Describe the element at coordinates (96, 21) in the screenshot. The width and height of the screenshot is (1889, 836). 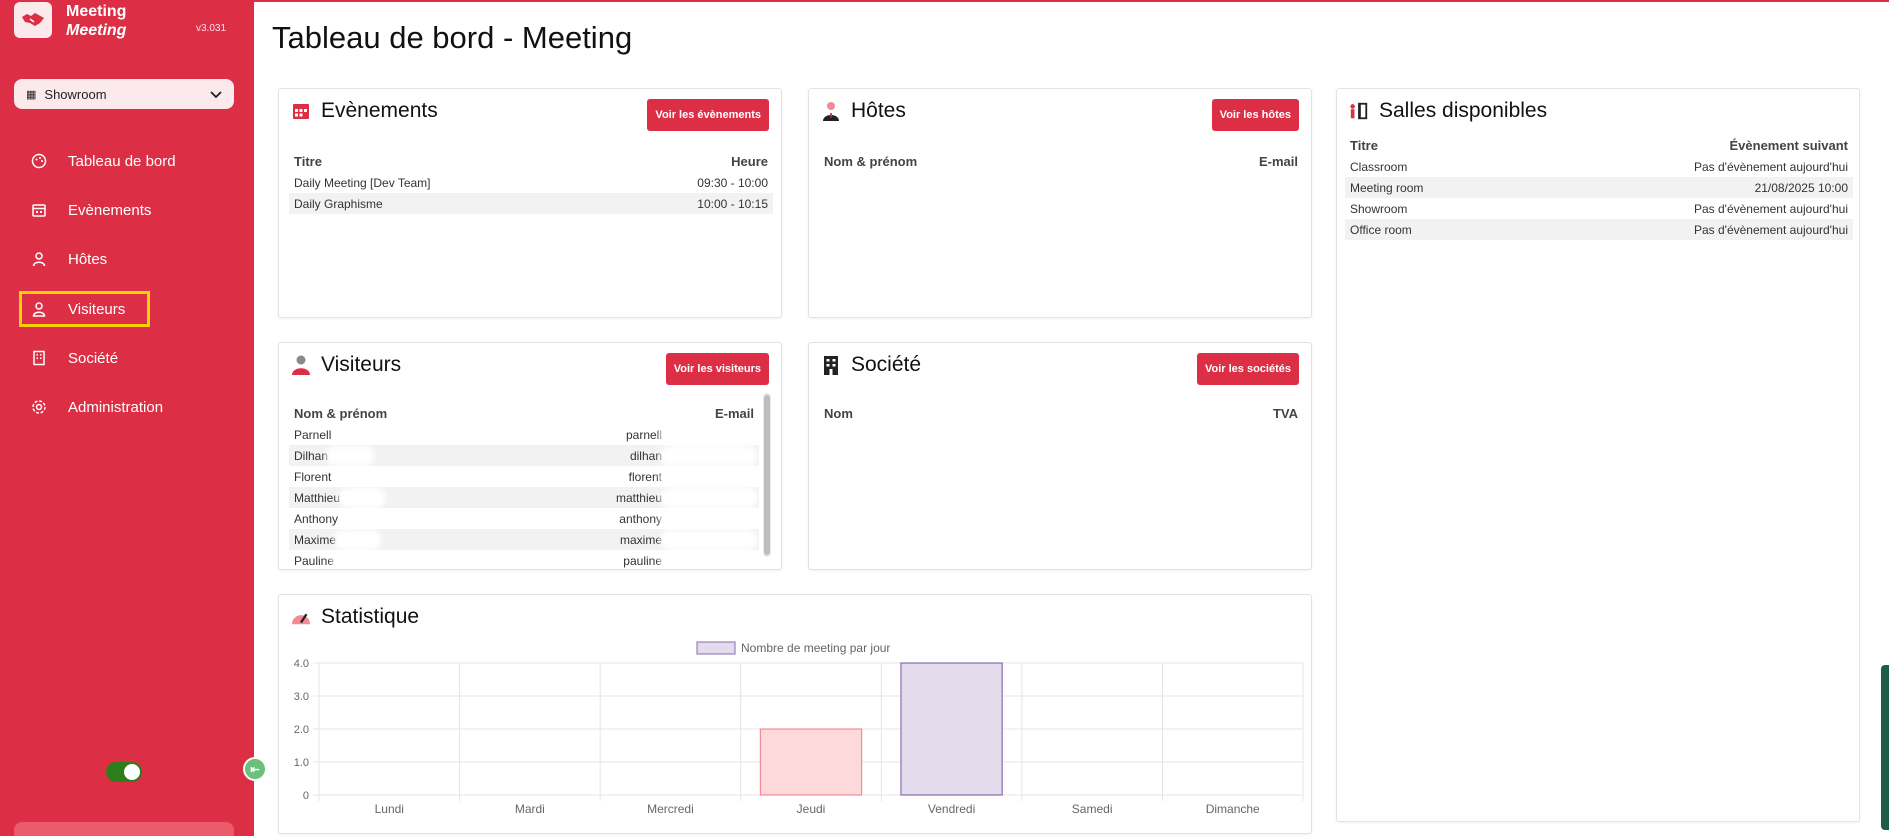
I see `app-name: Meeting Meeting` at that location.